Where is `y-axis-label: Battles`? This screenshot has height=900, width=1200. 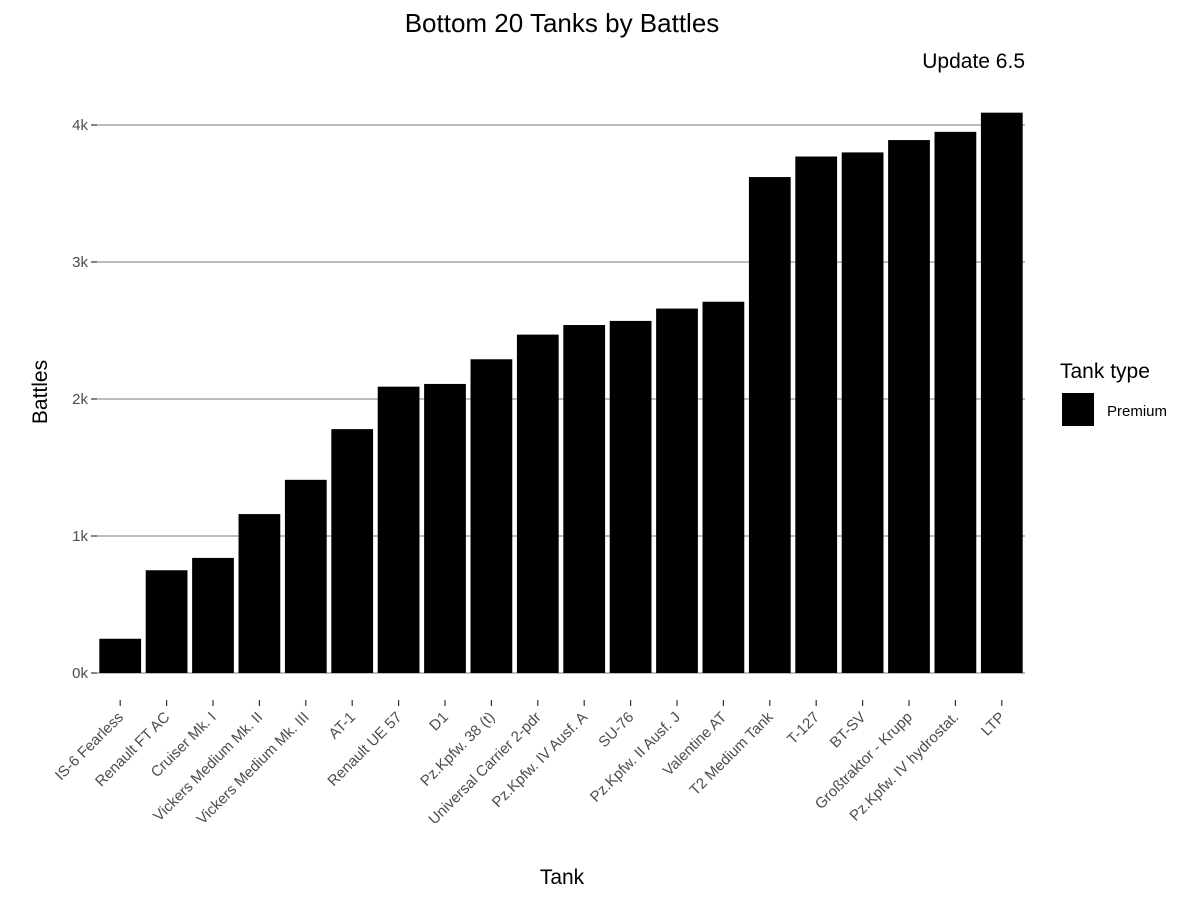
y-axis-label: Battles is located at coordinates (40, 392).